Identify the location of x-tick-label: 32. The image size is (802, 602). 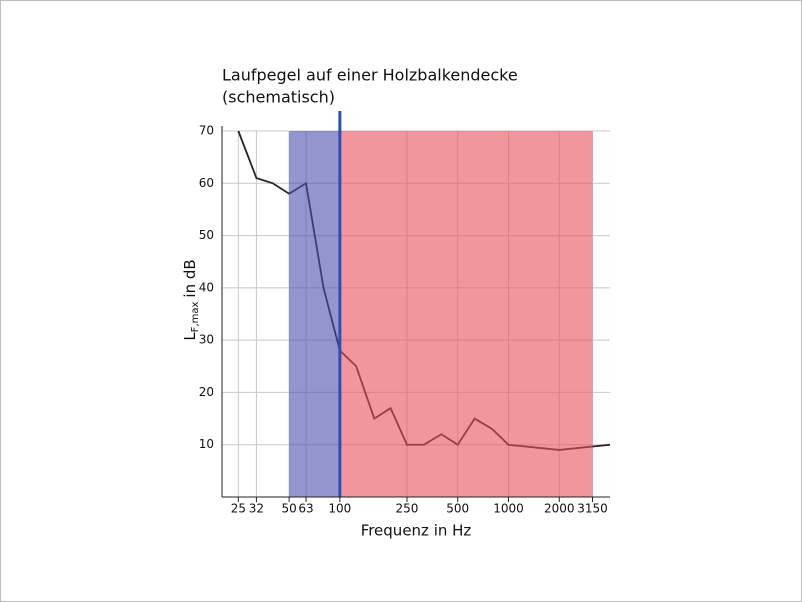
(256, 509).